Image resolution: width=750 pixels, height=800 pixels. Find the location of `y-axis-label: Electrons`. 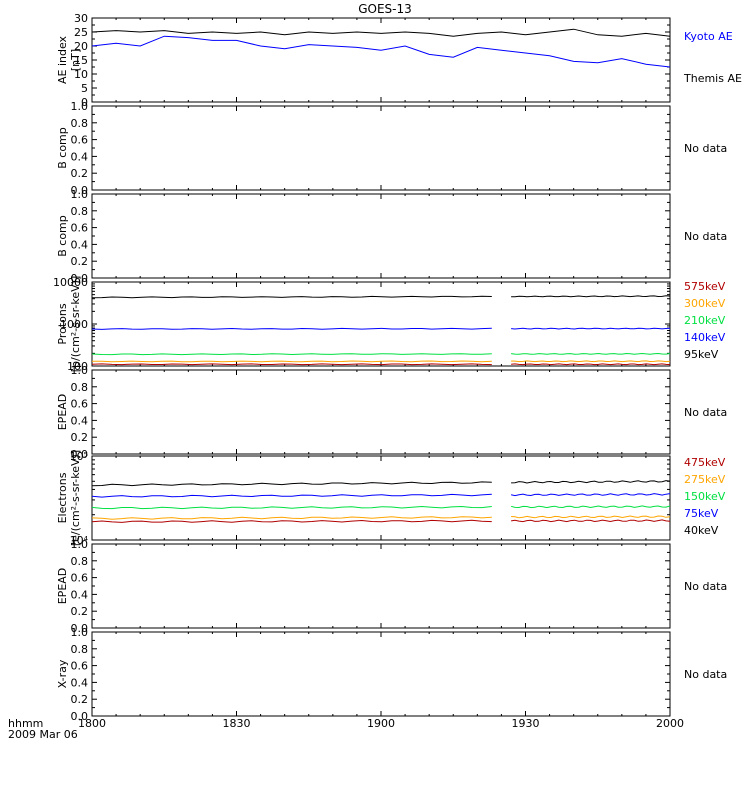

y-axis-label: Electrons is located at coordinates (62, 497).